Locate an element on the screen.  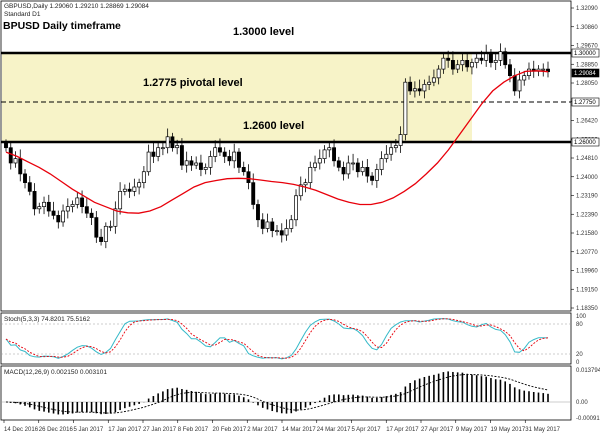
time-tick-label: 14 Dec 2016 is located at coordinates (21, 430).